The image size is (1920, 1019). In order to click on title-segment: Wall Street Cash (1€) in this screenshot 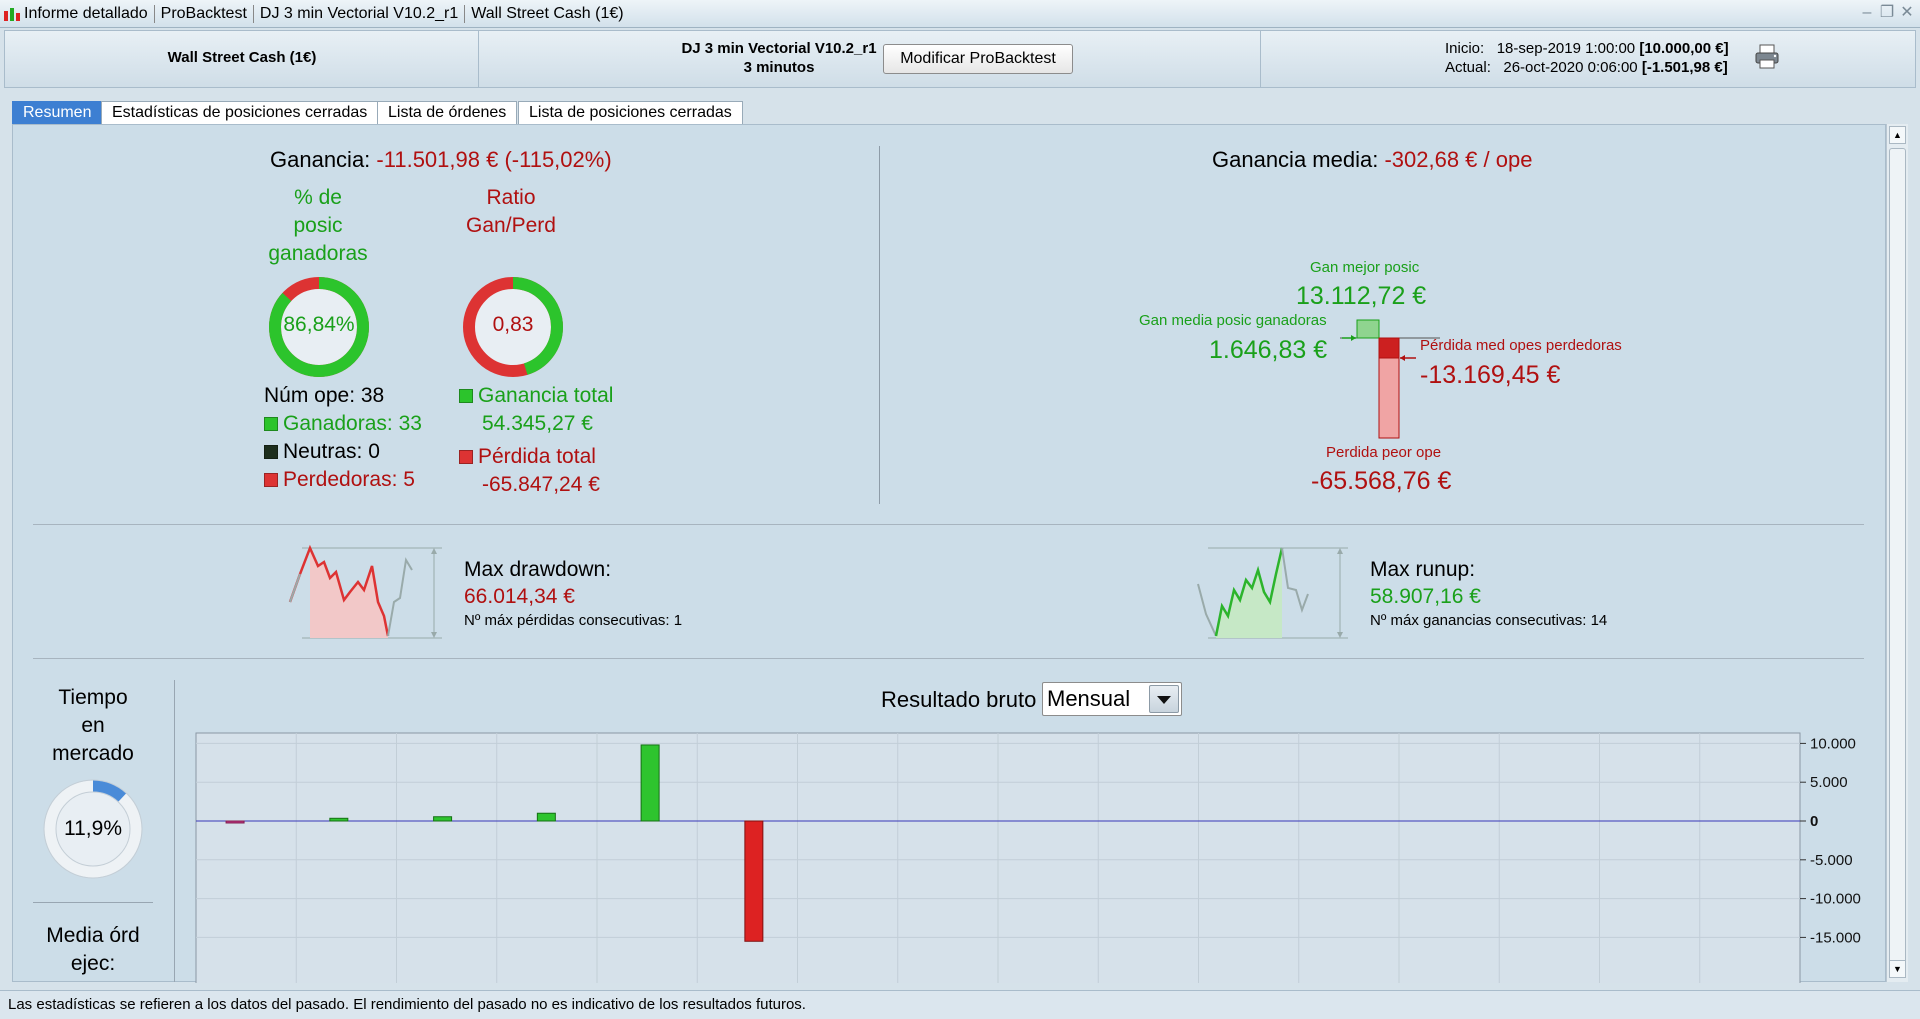, I will do `click(547, 13)`.